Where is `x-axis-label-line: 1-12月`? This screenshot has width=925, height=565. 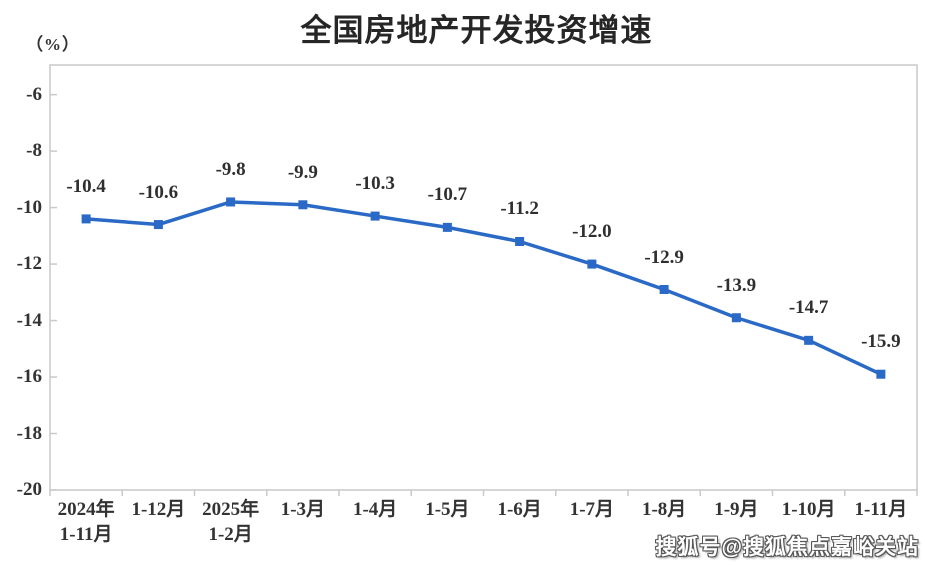 x-axis-label-line: 1-12月 is located at coordinates (158, 509).